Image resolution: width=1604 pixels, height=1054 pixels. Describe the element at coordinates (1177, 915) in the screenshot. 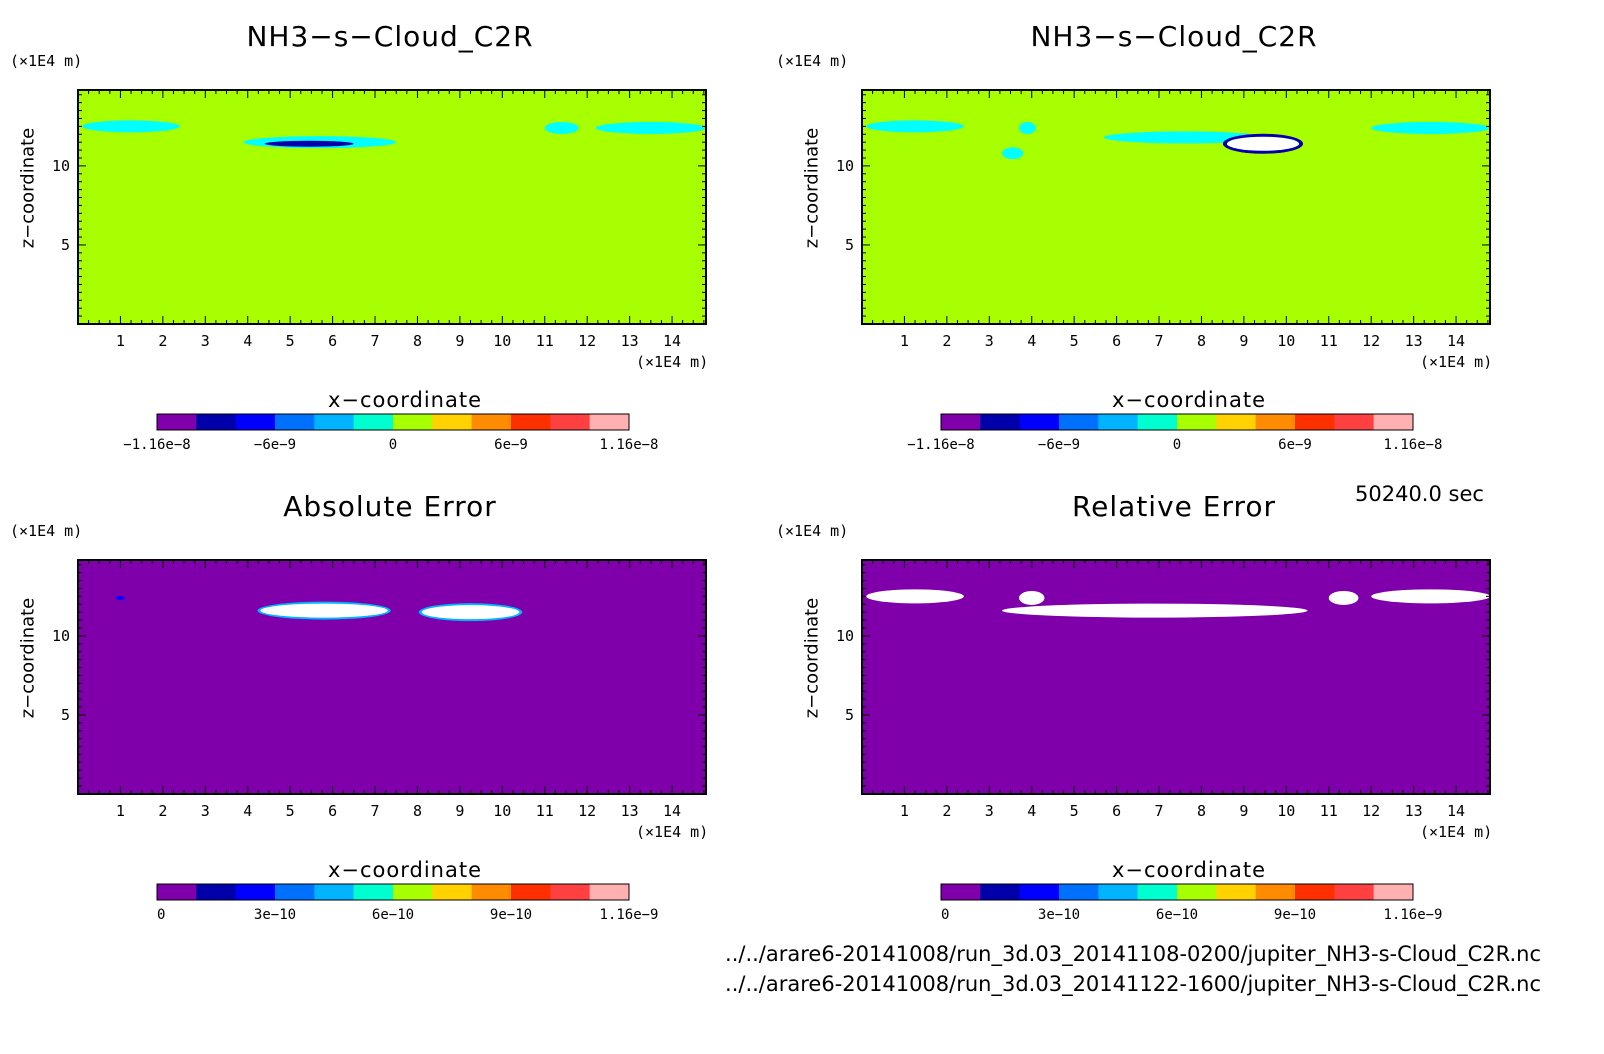

I see `colorbar-tick-label: 6e−10` at that location.